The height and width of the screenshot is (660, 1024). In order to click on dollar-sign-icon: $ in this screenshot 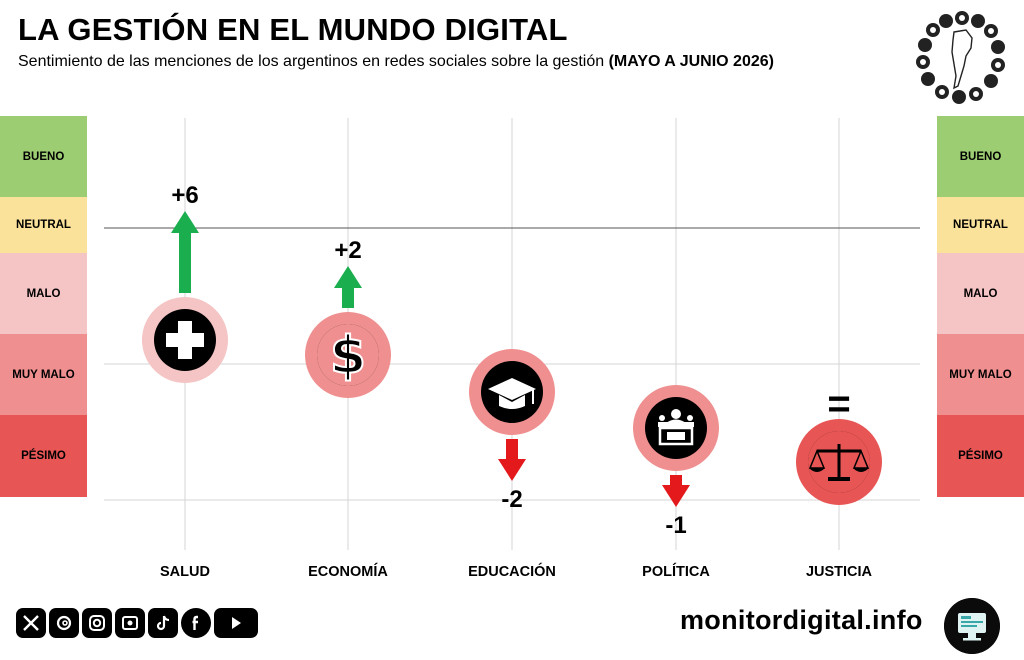, I will do `click(348, 355)`.